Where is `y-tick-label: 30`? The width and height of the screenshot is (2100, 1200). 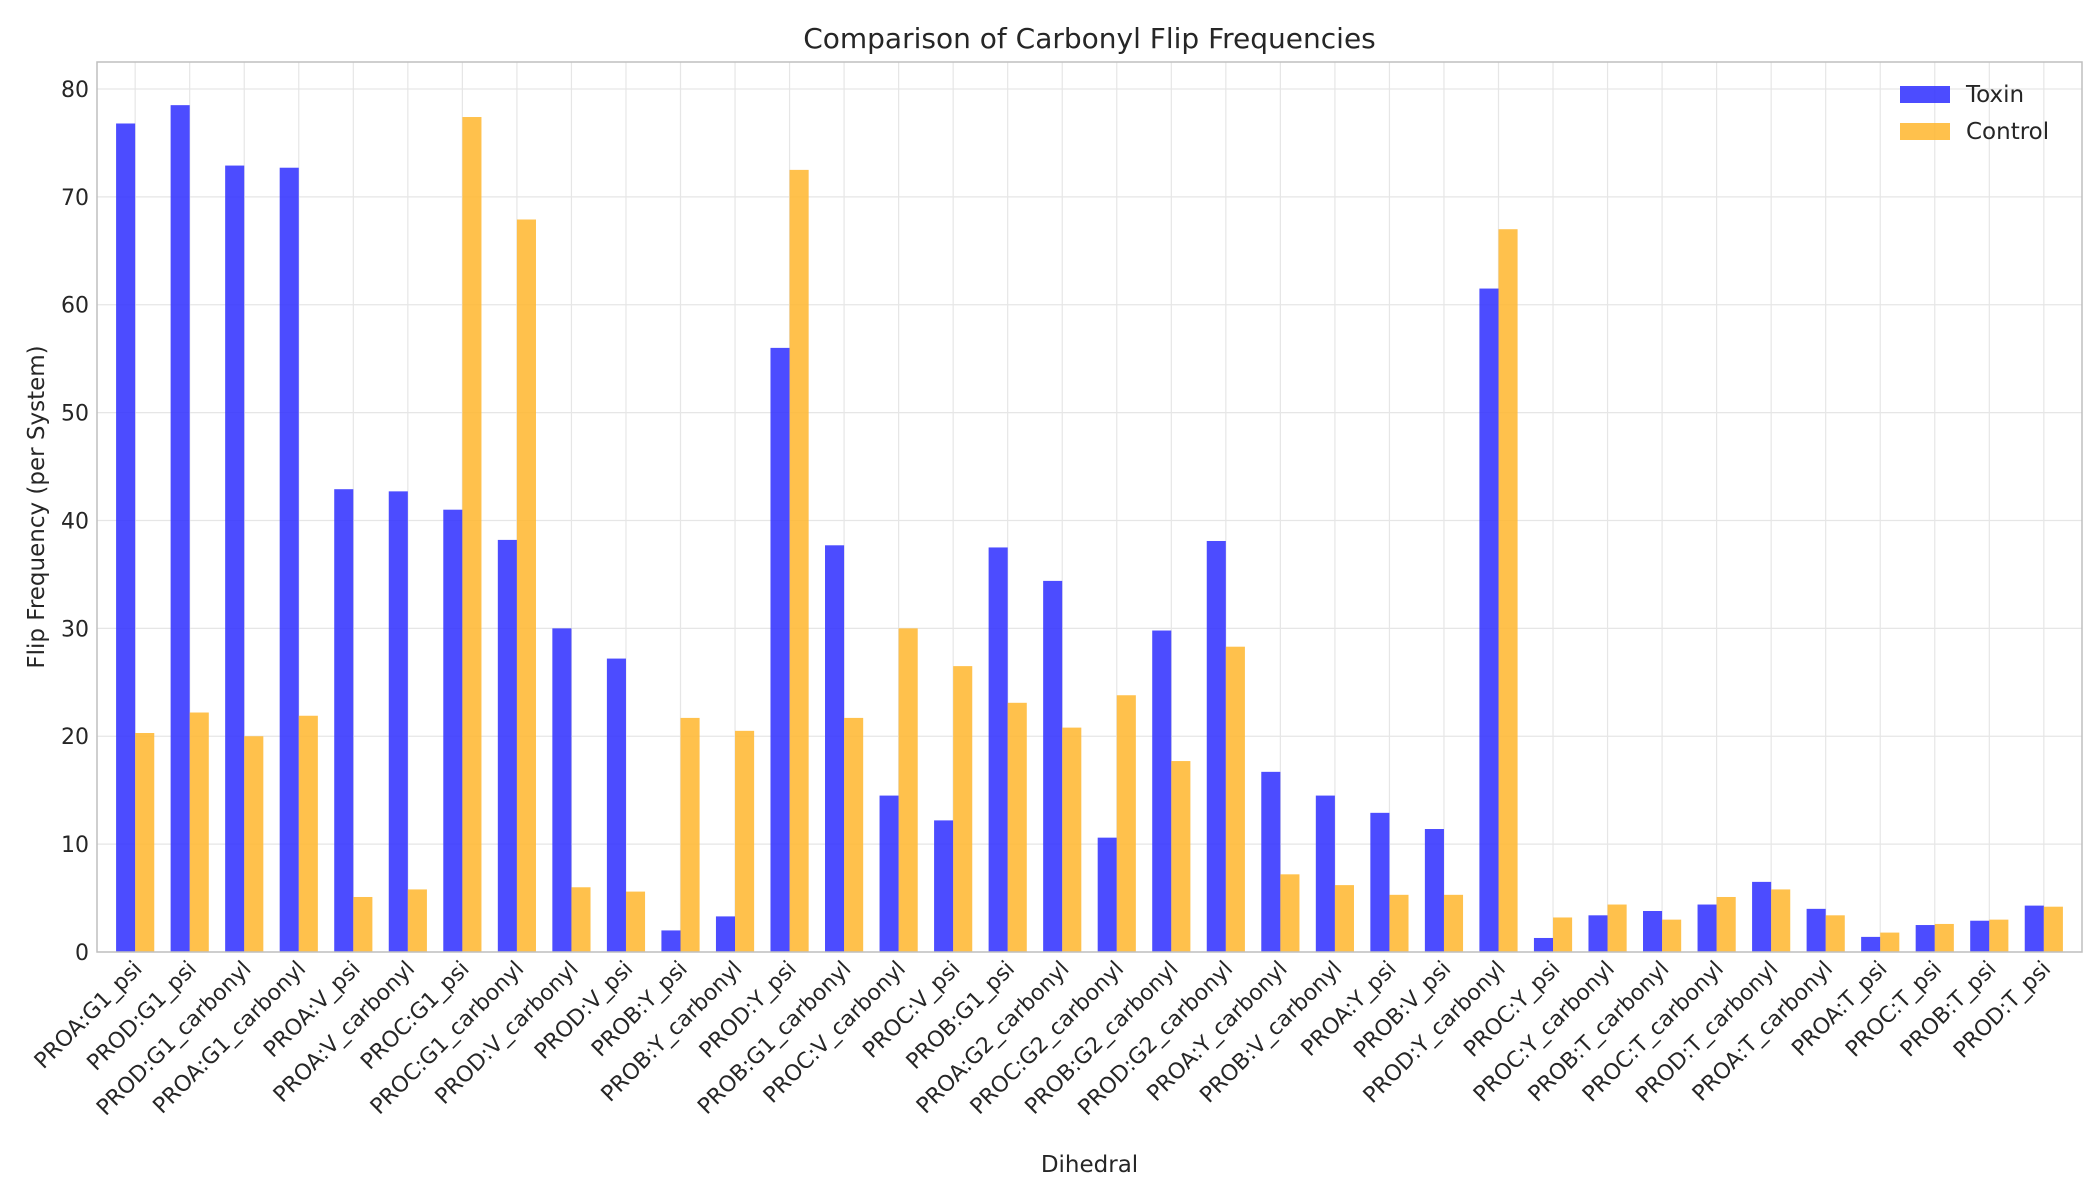
y-tick-label: 30 is located at coordinates (75, 629).